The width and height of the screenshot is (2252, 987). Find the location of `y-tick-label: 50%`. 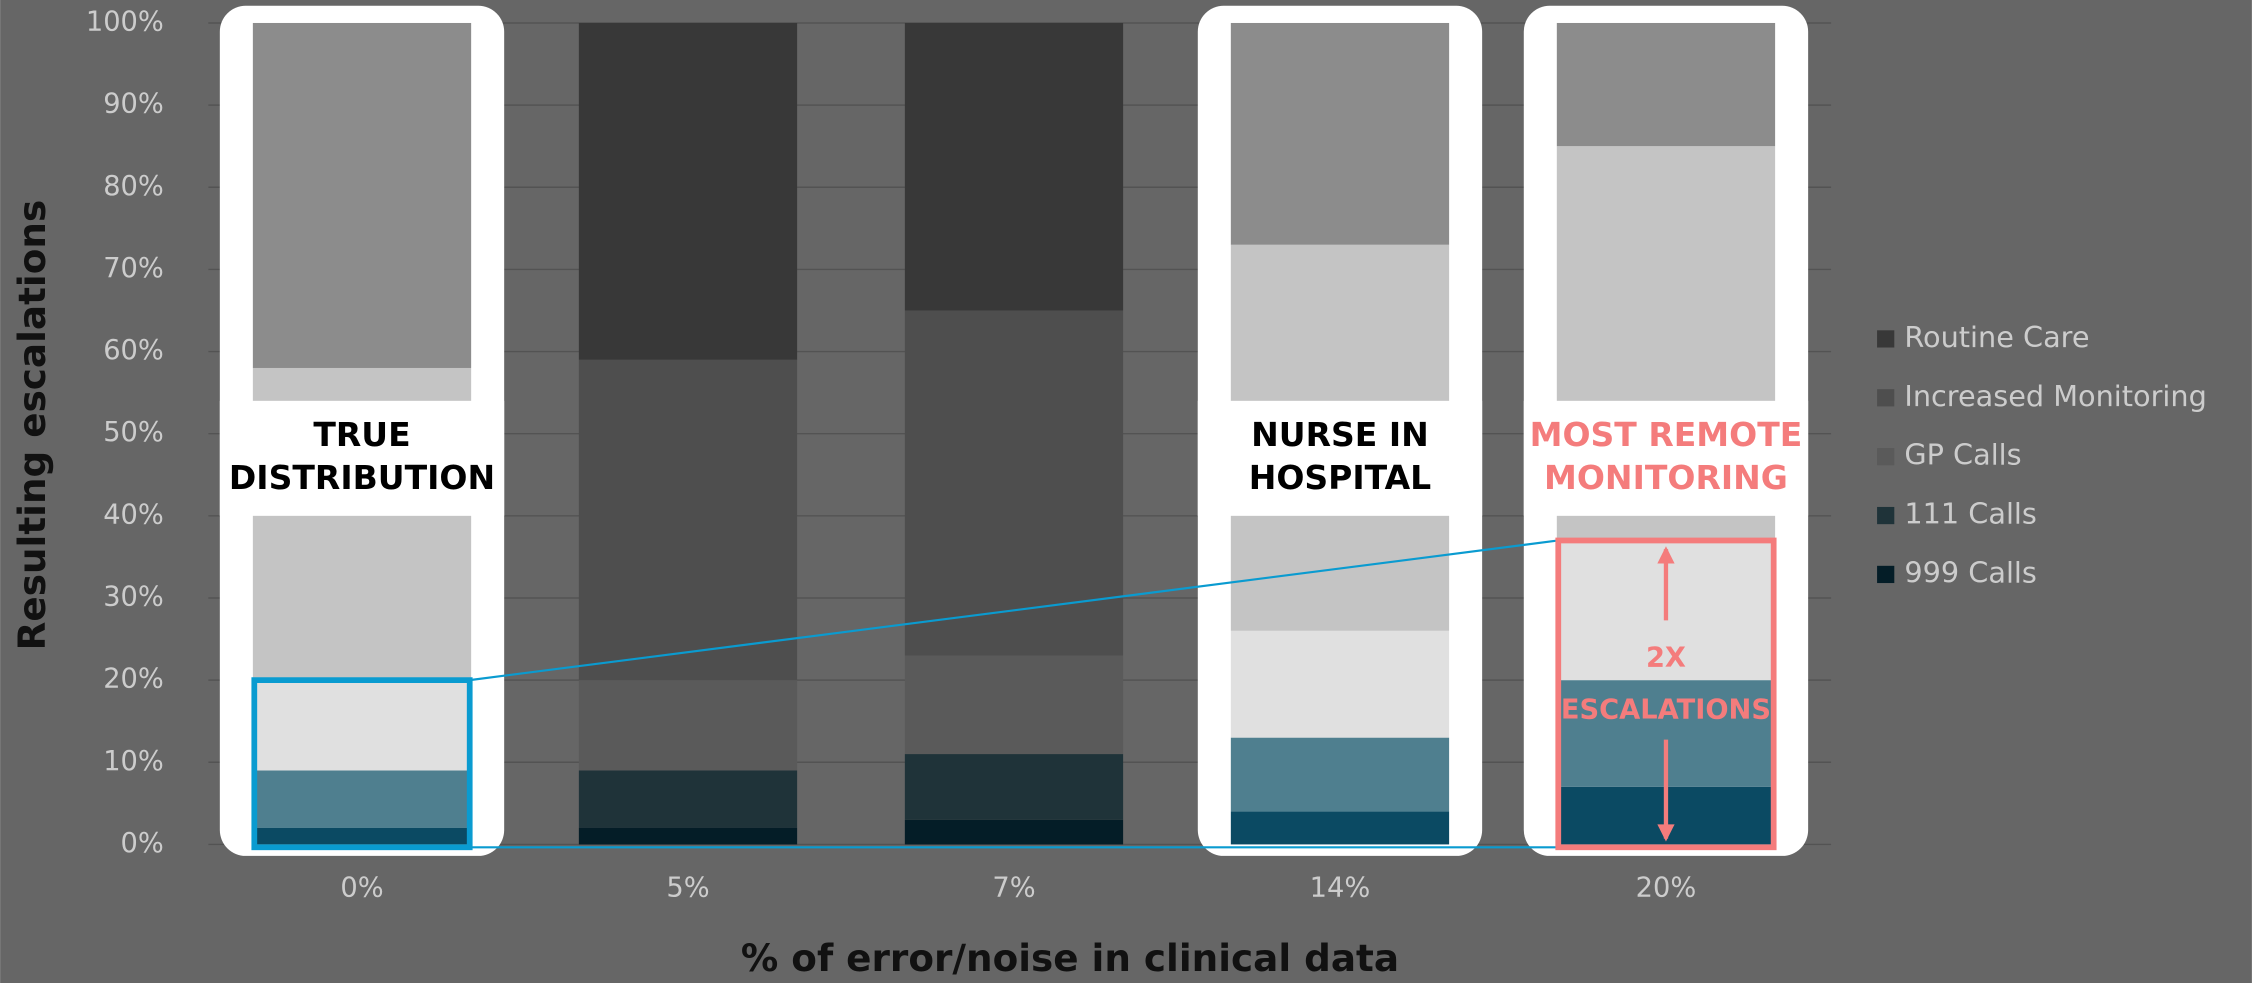

y-tick-label: 50% is located at coordinates (133, 432).